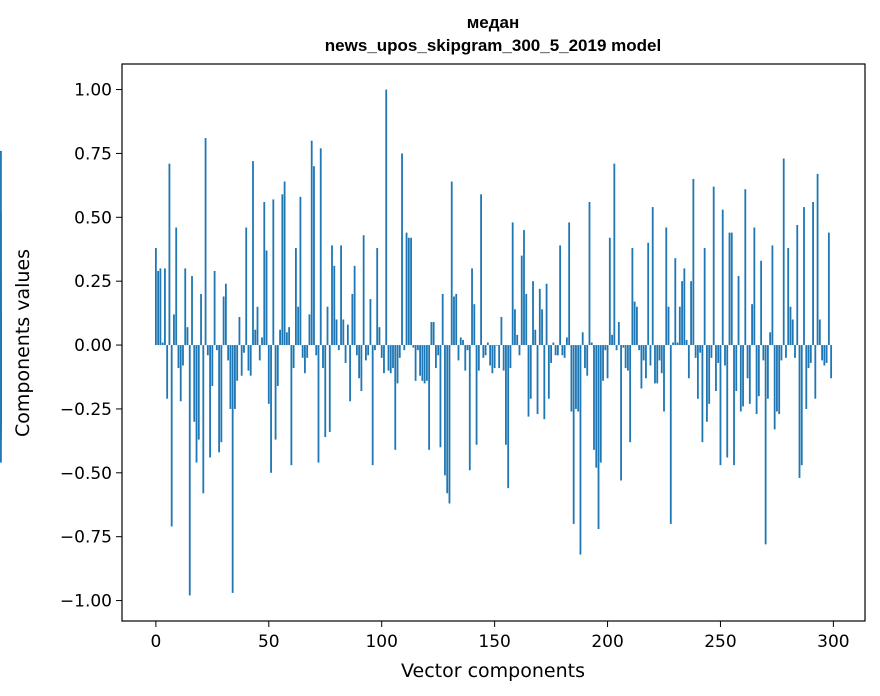  What do you see at coordinates (23, 343) in the screenshot?
I see `y-axis-title: Components values` at bounding box center [23, 343].